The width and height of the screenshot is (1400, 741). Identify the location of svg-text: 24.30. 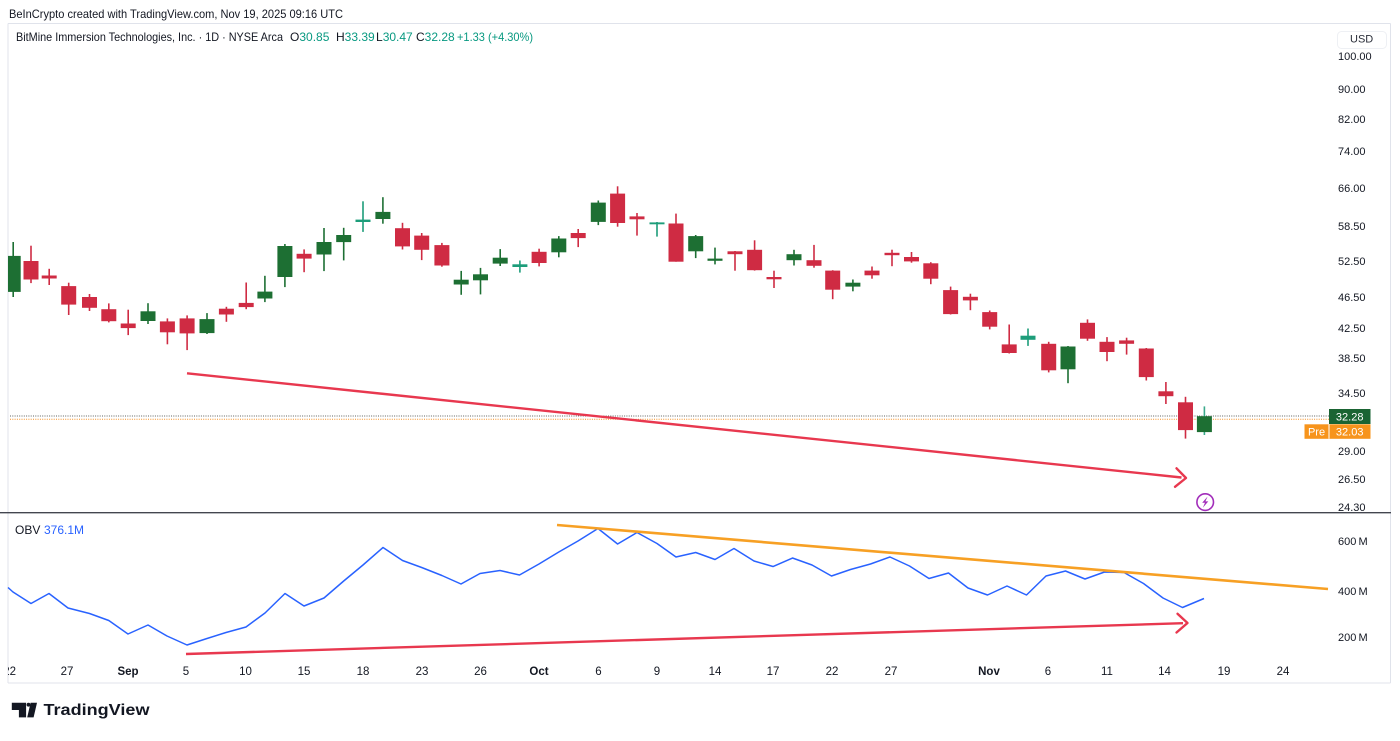
(1352, 508).